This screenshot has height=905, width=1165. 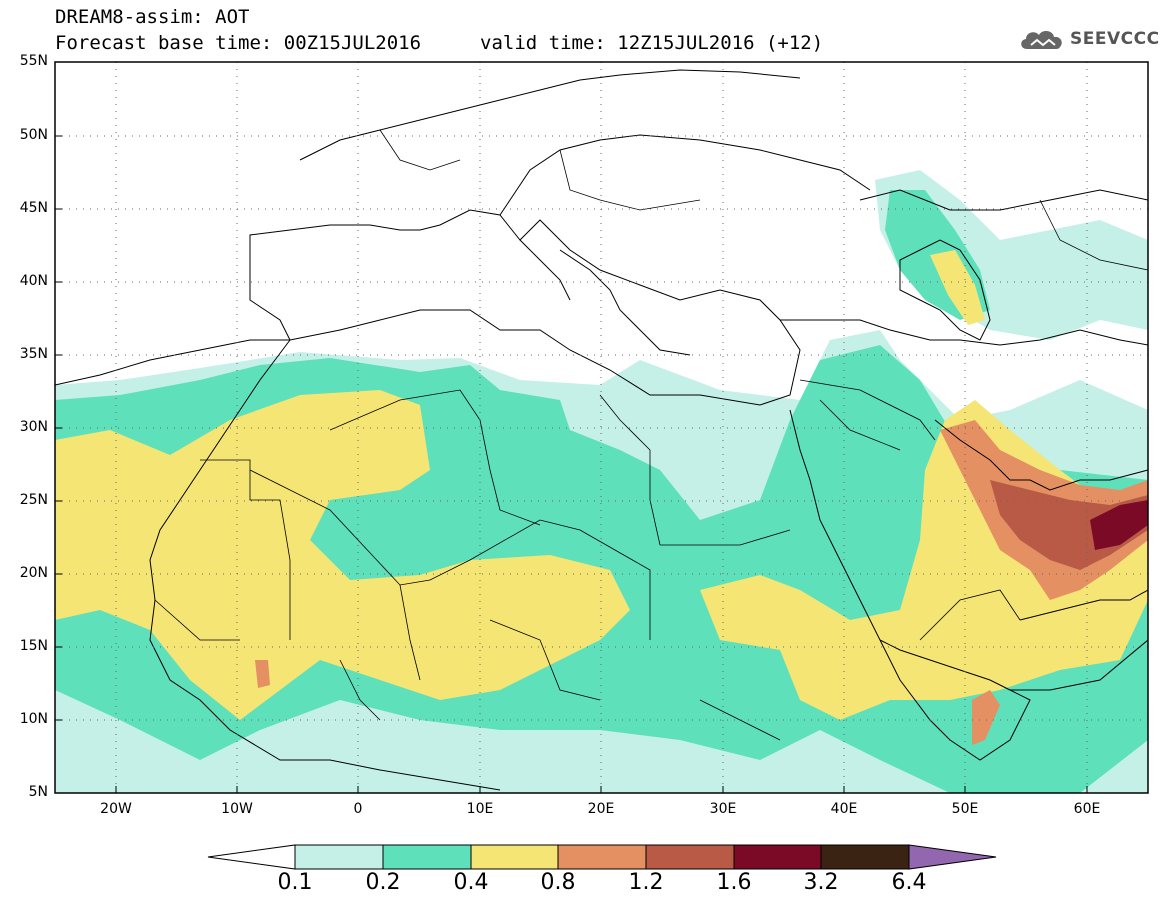 I want to click on colorbar-label: 6.4, so click(x=909, y=882).